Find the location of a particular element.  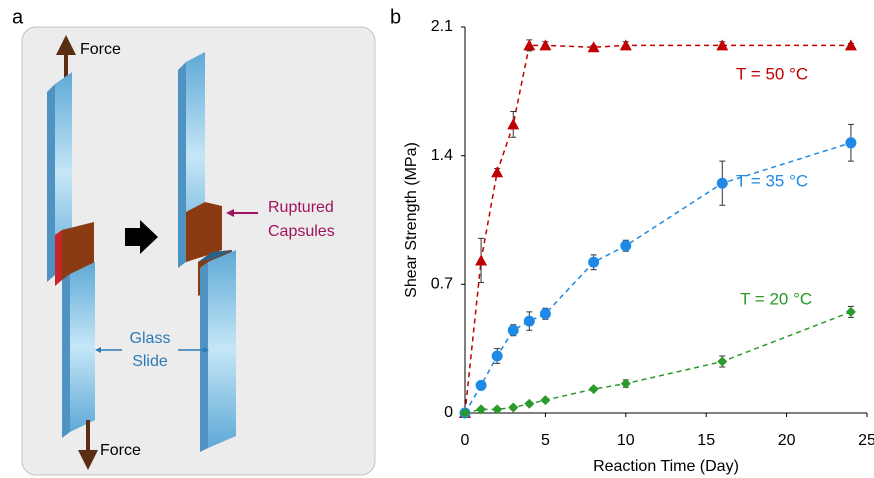

glass-label: Slide is located at coordinates (150, 361).